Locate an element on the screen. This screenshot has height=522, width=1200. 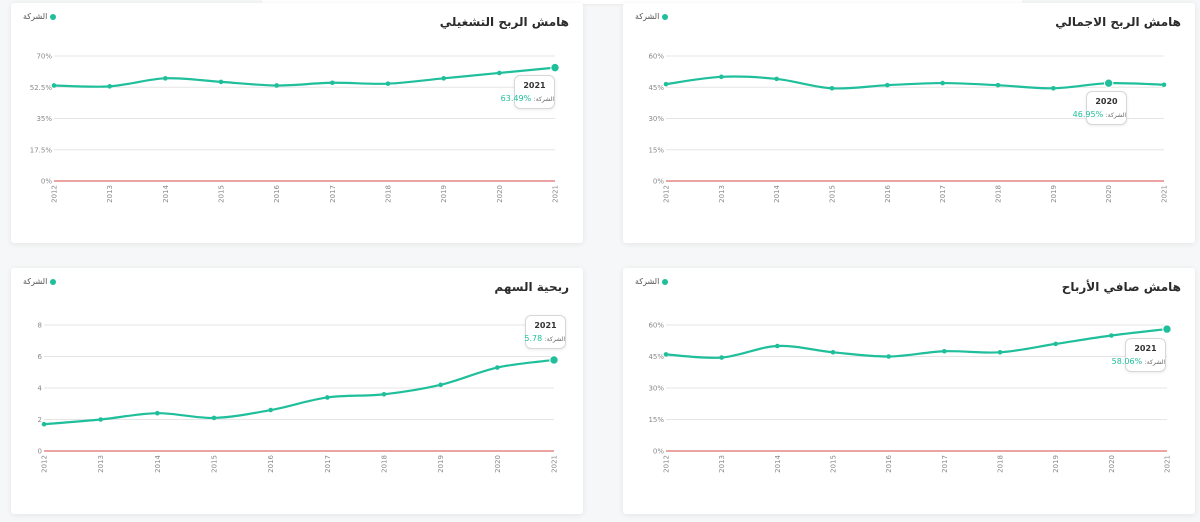
chart-title: هامش الربح التشغيلي is located at coordinates (504, 22).